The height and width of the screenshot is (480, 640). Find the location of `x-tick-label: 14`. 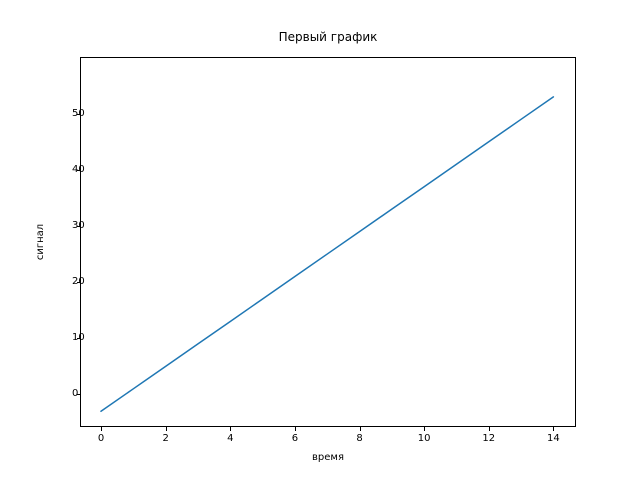

x-tick-label: 14 is located at coordinates (553, 438).